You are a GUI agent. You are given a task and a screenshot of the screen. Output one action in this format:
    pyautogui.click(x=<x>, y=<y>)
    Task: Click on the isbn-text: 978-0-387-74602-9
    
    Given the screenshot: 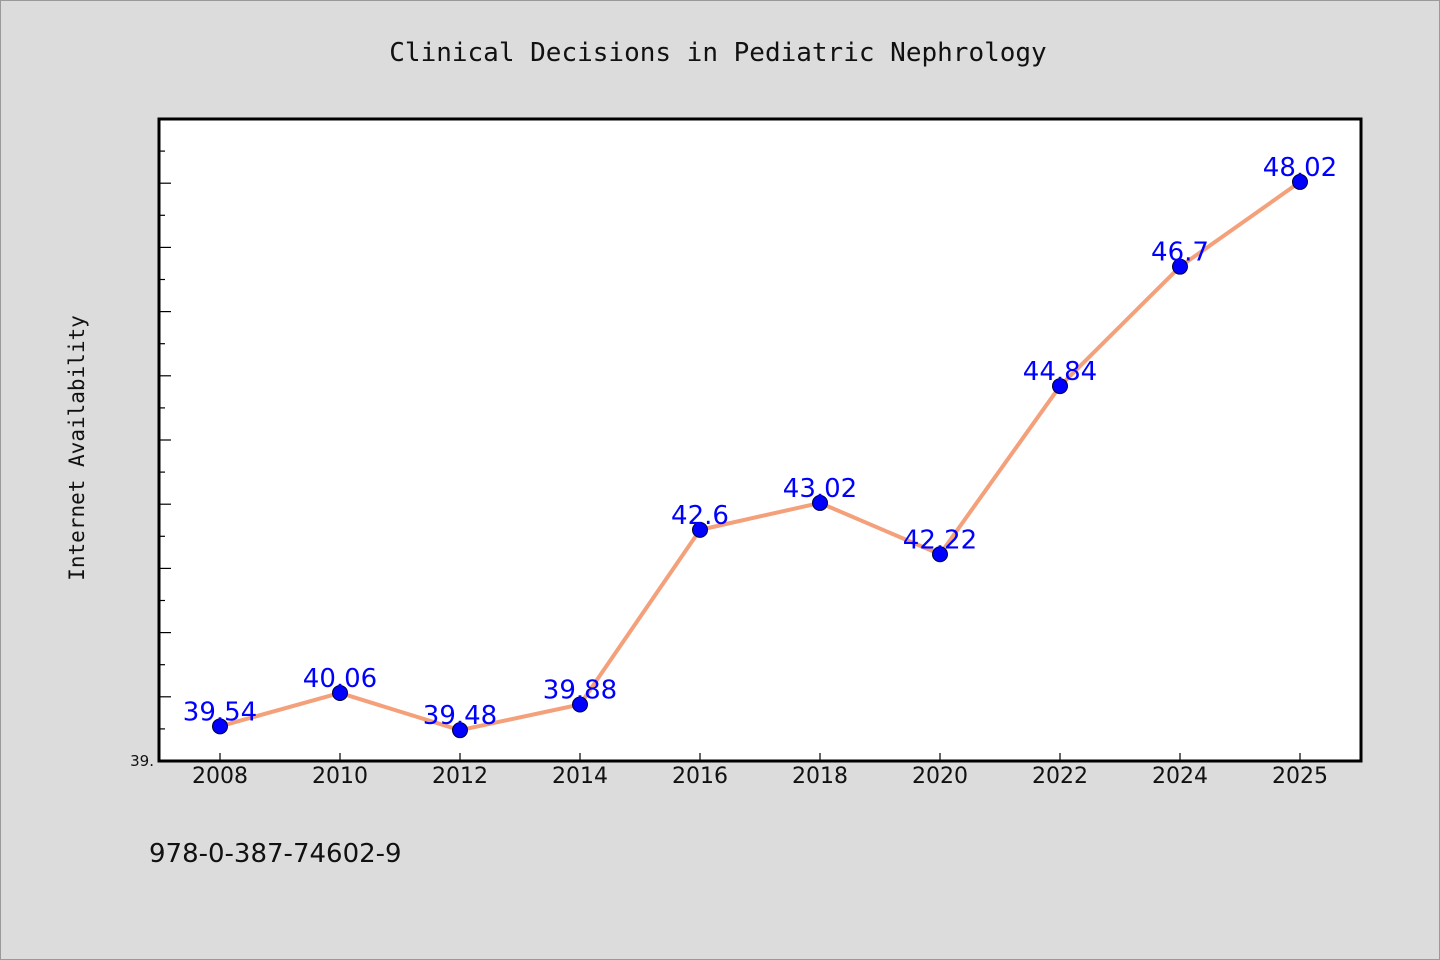 What is the action you would take?
    pyautogui.click(x=275, y=854)
    